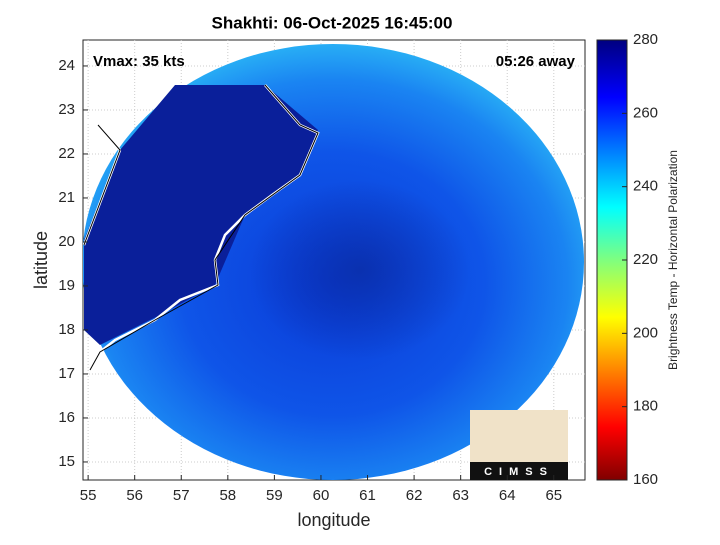 The image size is (720, 545). Describe the element at coordinates (645, 112) in the screenshot. I see `colorbar-tick-label: 260` at that location.